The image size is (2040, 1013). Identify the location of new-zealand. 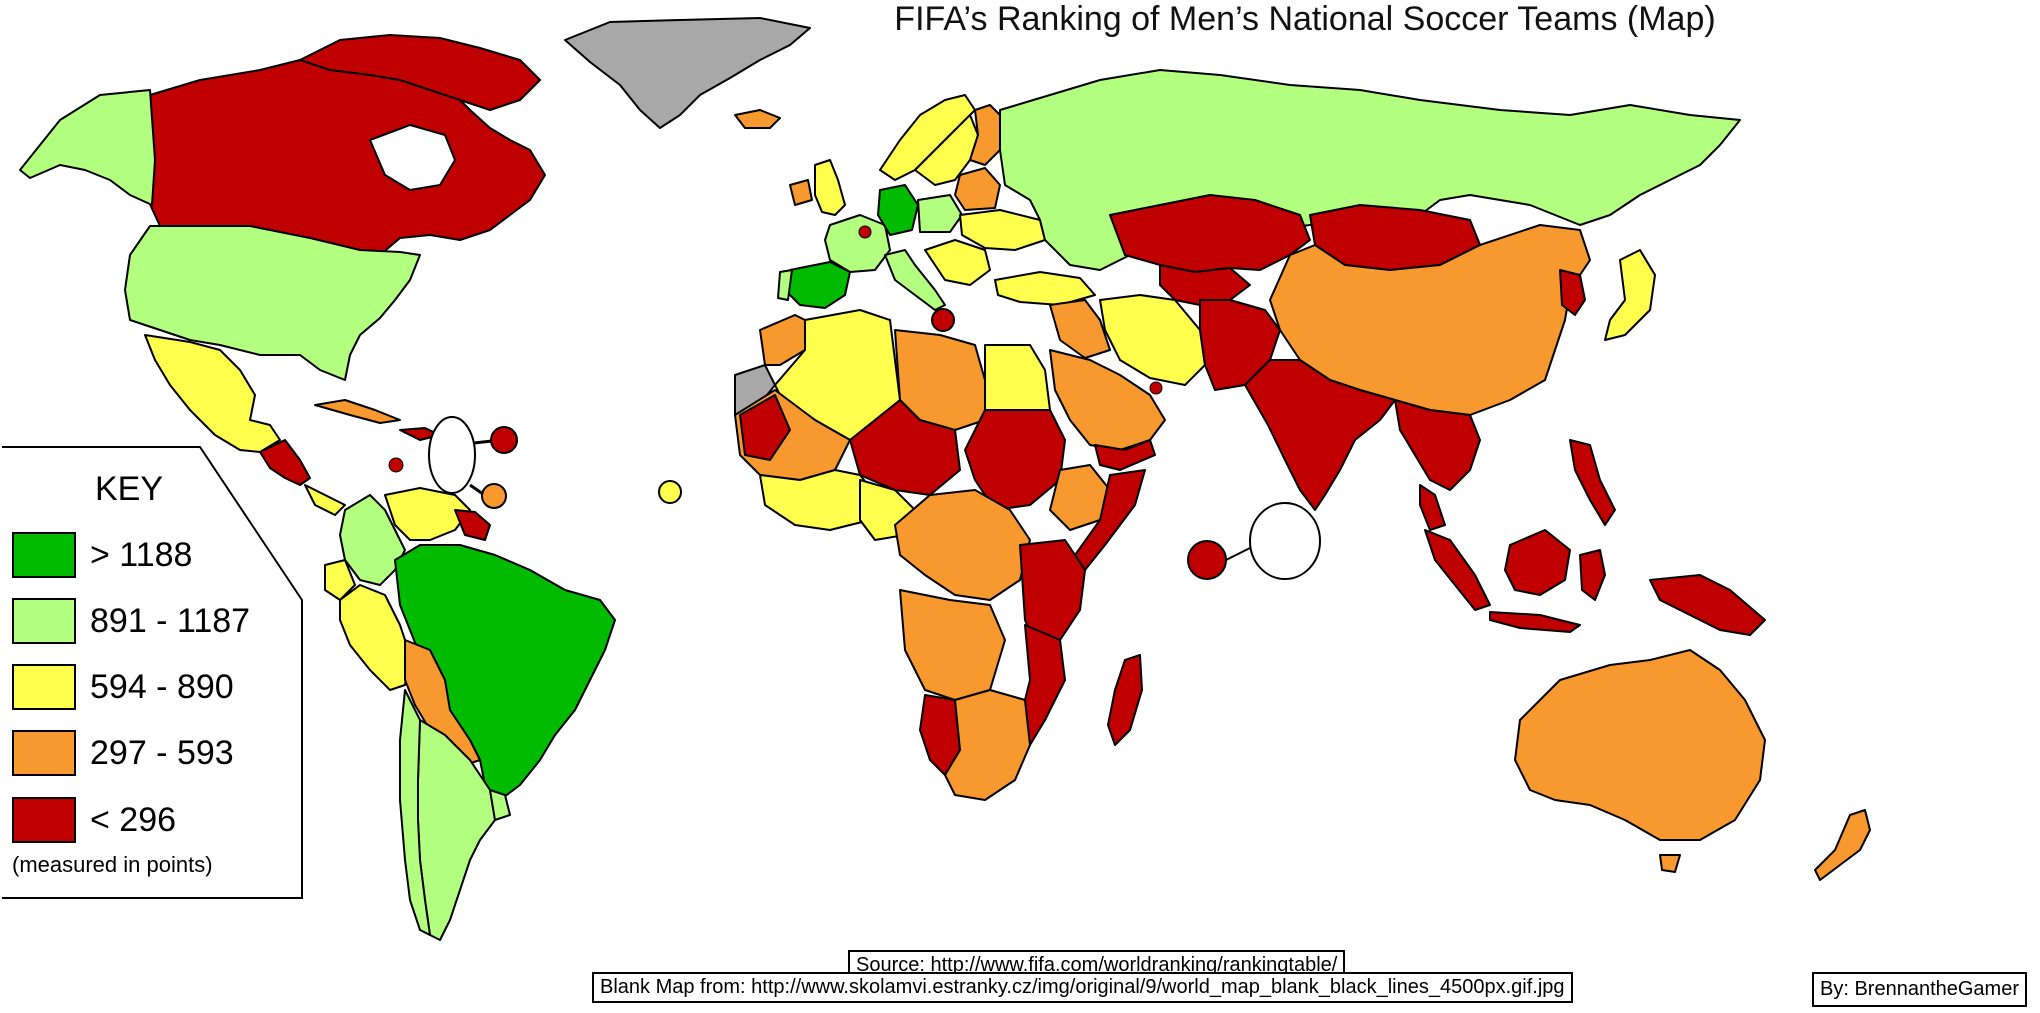
(1842, 845).